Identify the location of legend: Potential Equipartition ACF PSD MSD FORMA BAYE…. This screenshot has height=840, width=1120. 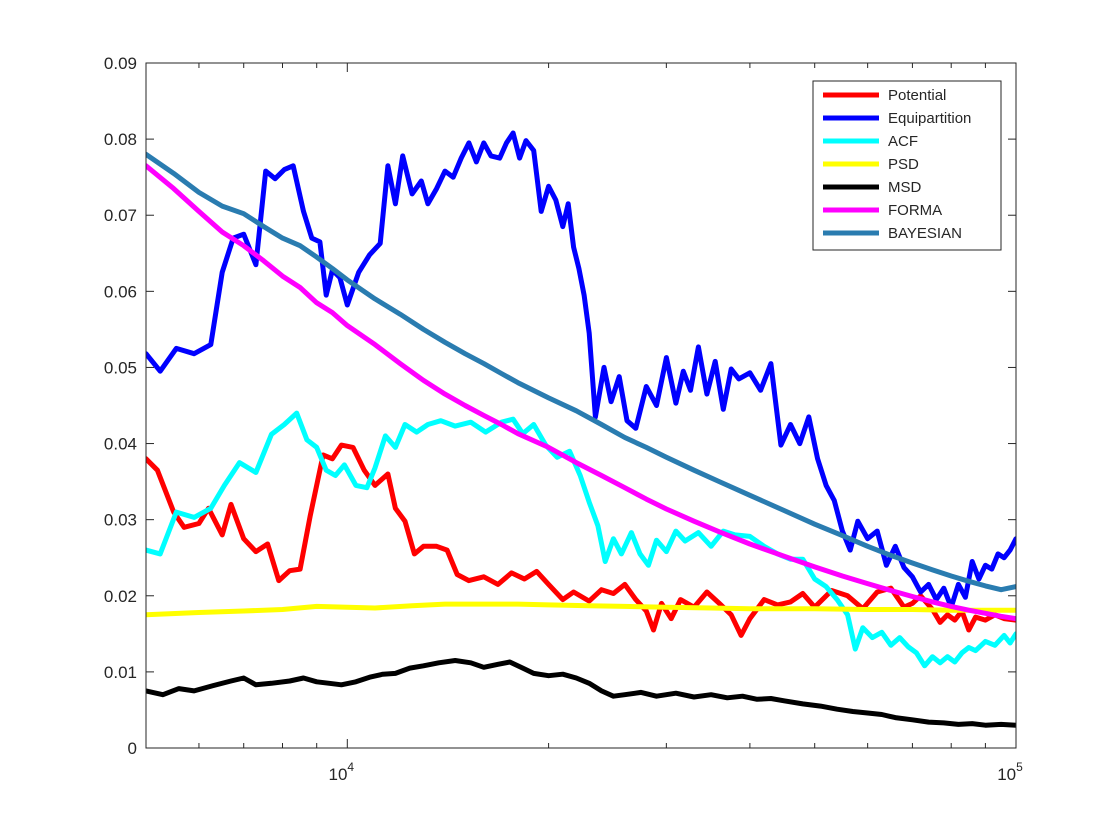
(907, 165).